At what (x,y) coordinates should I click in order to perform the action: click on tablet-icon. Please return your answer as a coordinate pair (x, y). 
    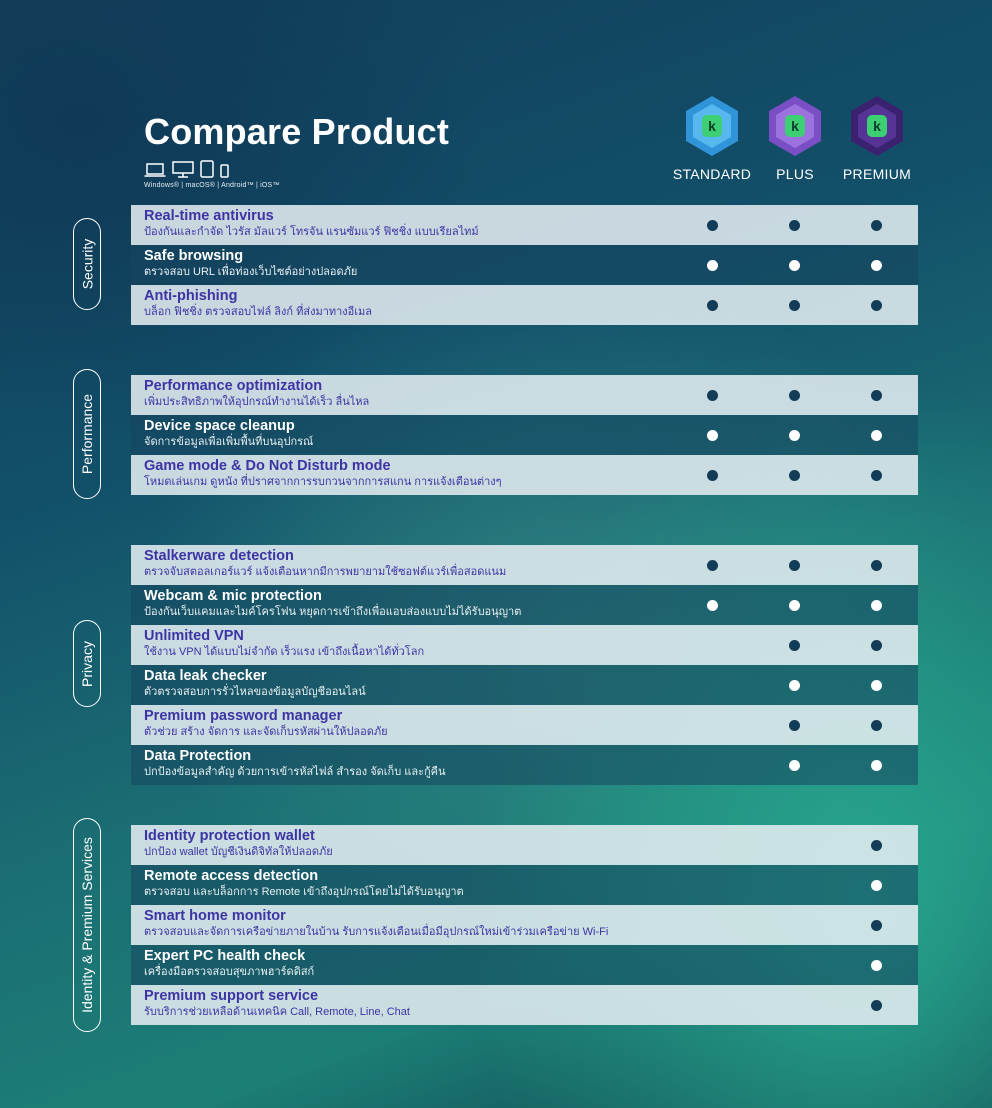
    Looking at the image, I should click on (207, 169).